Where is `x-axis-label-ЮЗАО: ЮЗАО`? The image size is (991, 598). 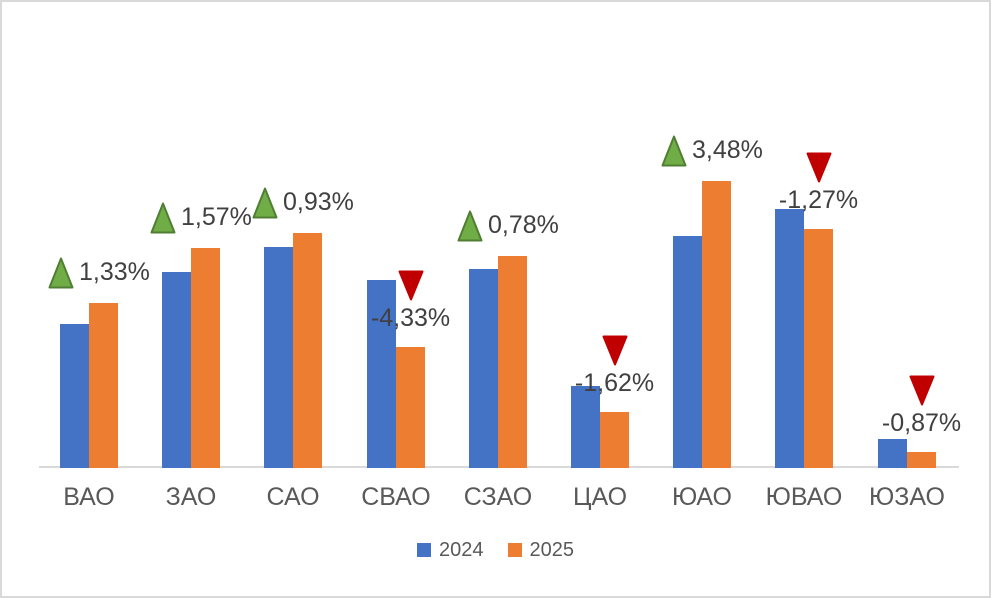 x-axis-label-ЮЗАО: ЮЗАО is located at coordinates (907, 497).